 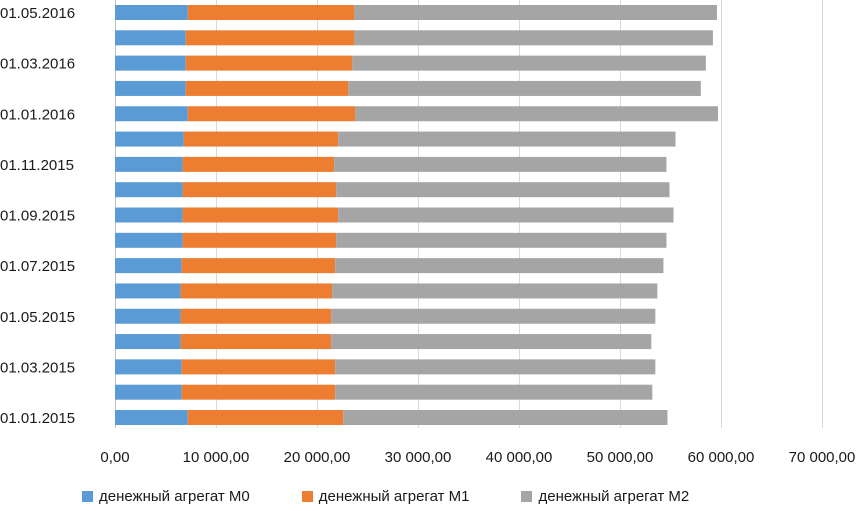 What do you see at coordinates (527, 496) in the screenshot?
I see `legend-swatch-m2` at bounding box center [527, 496].